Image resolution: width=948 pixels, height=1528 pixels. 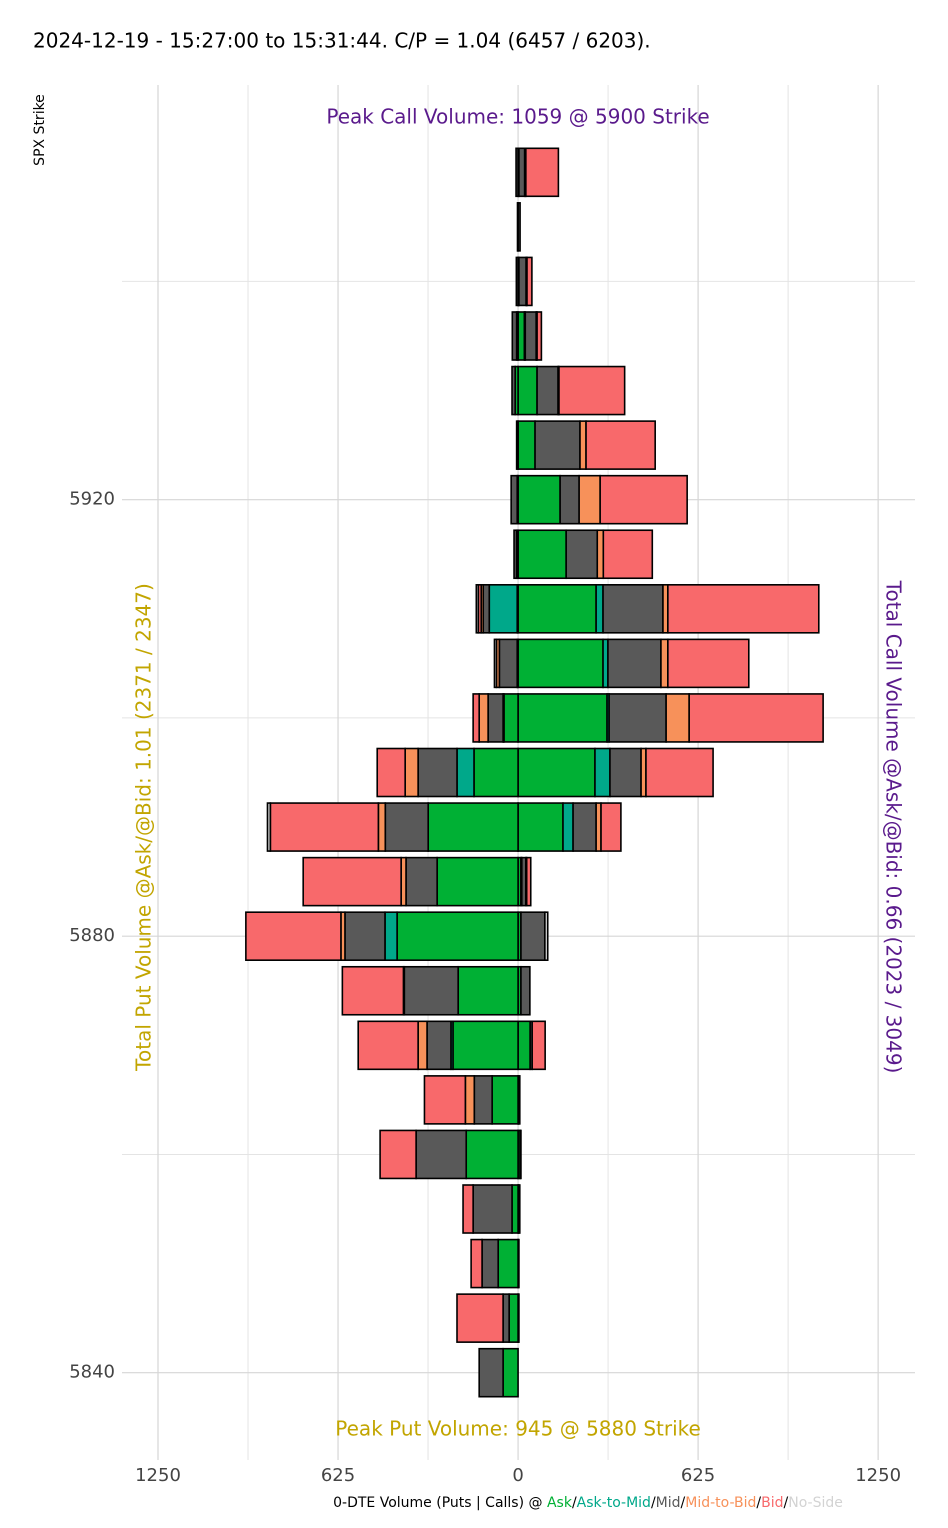 I want to click on y-tick-label: 5920, so click(x=92, y=499).